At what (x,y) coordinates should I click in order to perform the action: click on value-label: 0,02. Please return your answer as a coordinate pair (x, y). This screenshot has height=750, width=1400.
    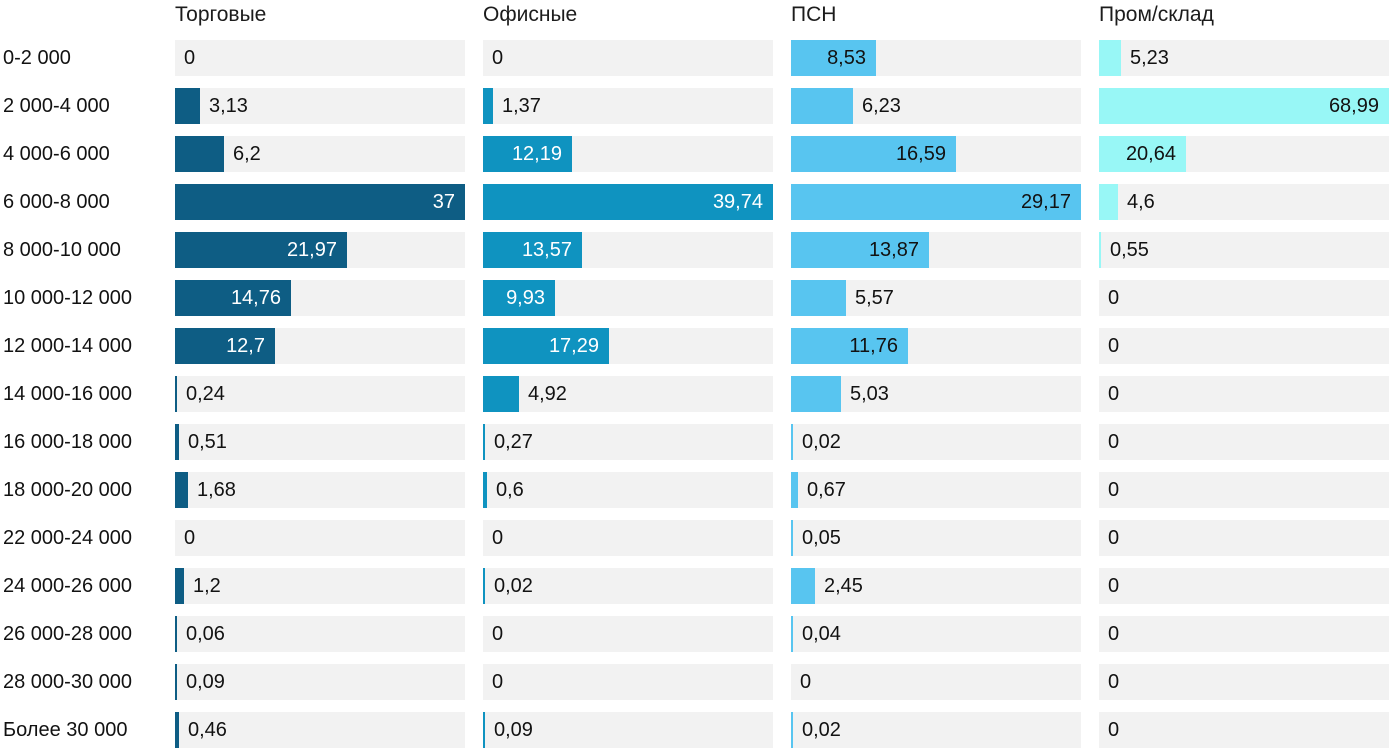
    Looking at the image, I should click on (821, 729).